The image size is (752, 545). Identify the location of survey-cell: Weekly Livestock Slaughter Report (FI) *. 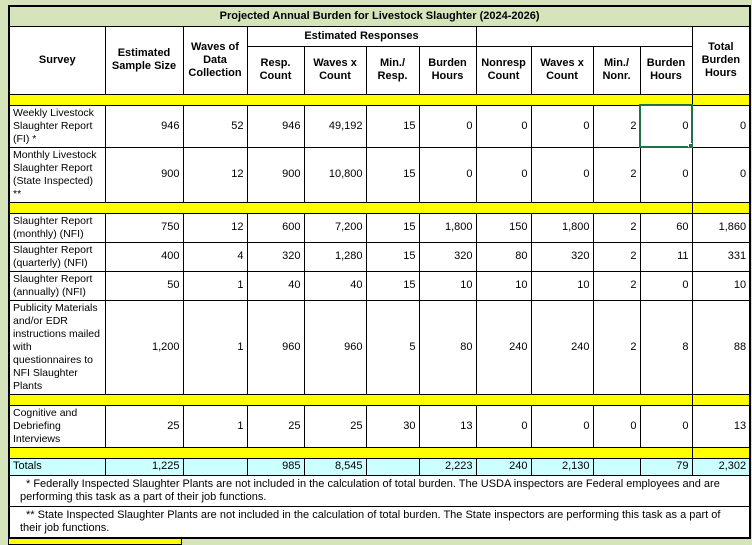
(57, 126).